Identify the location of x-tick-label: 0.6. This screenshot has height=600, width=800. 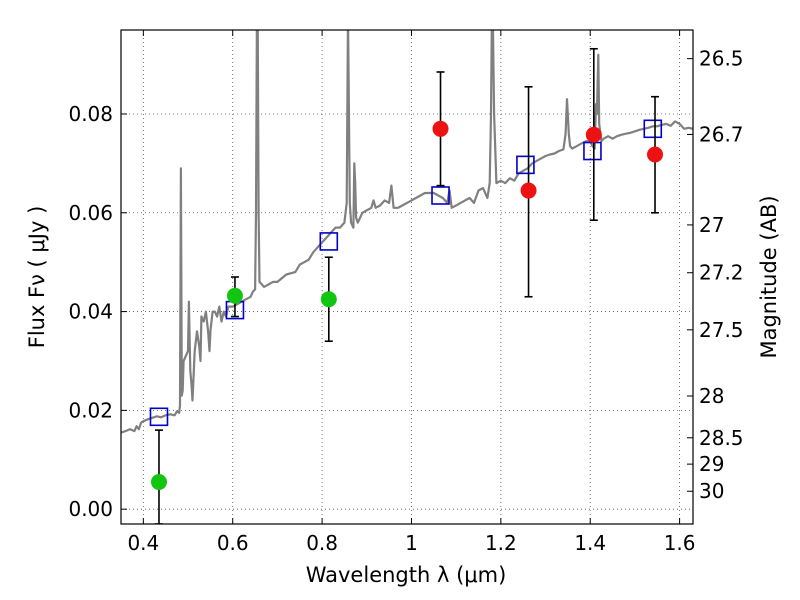
(233, 543).